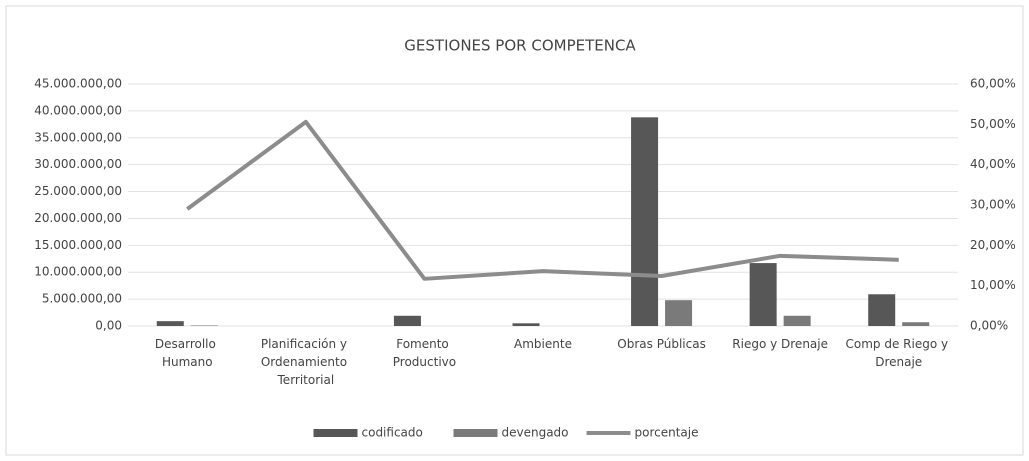 The image size is (1029, 461). Describe the element at coordinates (78, 272) in the screenshot. I see `y-tick-label: 10.000.000,00` at that location.